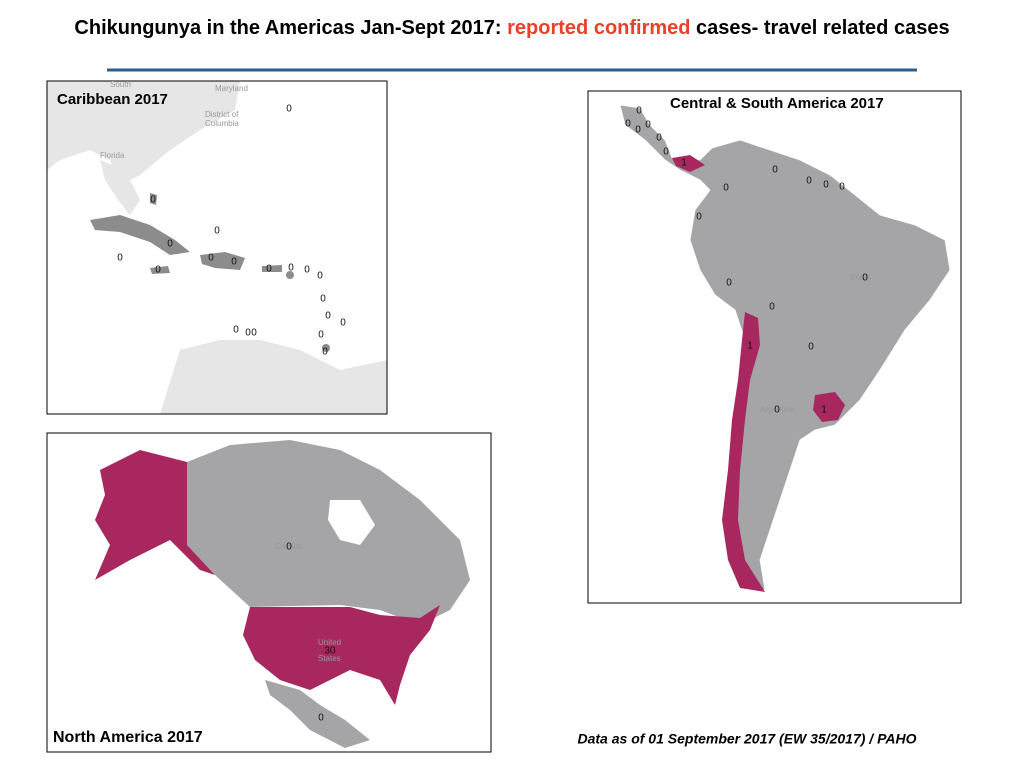  Describe the element at coordinates (112, 155) in the screenshot. I see `place-name: Florida` at that location.